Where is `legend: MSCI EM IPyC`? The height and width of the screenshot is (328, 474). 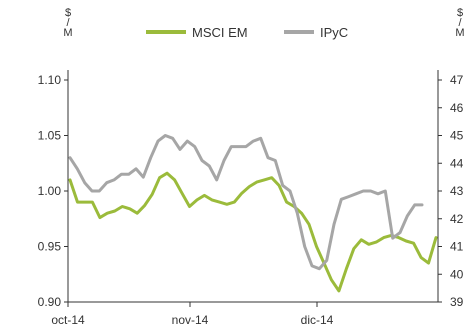
legend: MSCI EM IPyC is located at coordinates (247, 32).